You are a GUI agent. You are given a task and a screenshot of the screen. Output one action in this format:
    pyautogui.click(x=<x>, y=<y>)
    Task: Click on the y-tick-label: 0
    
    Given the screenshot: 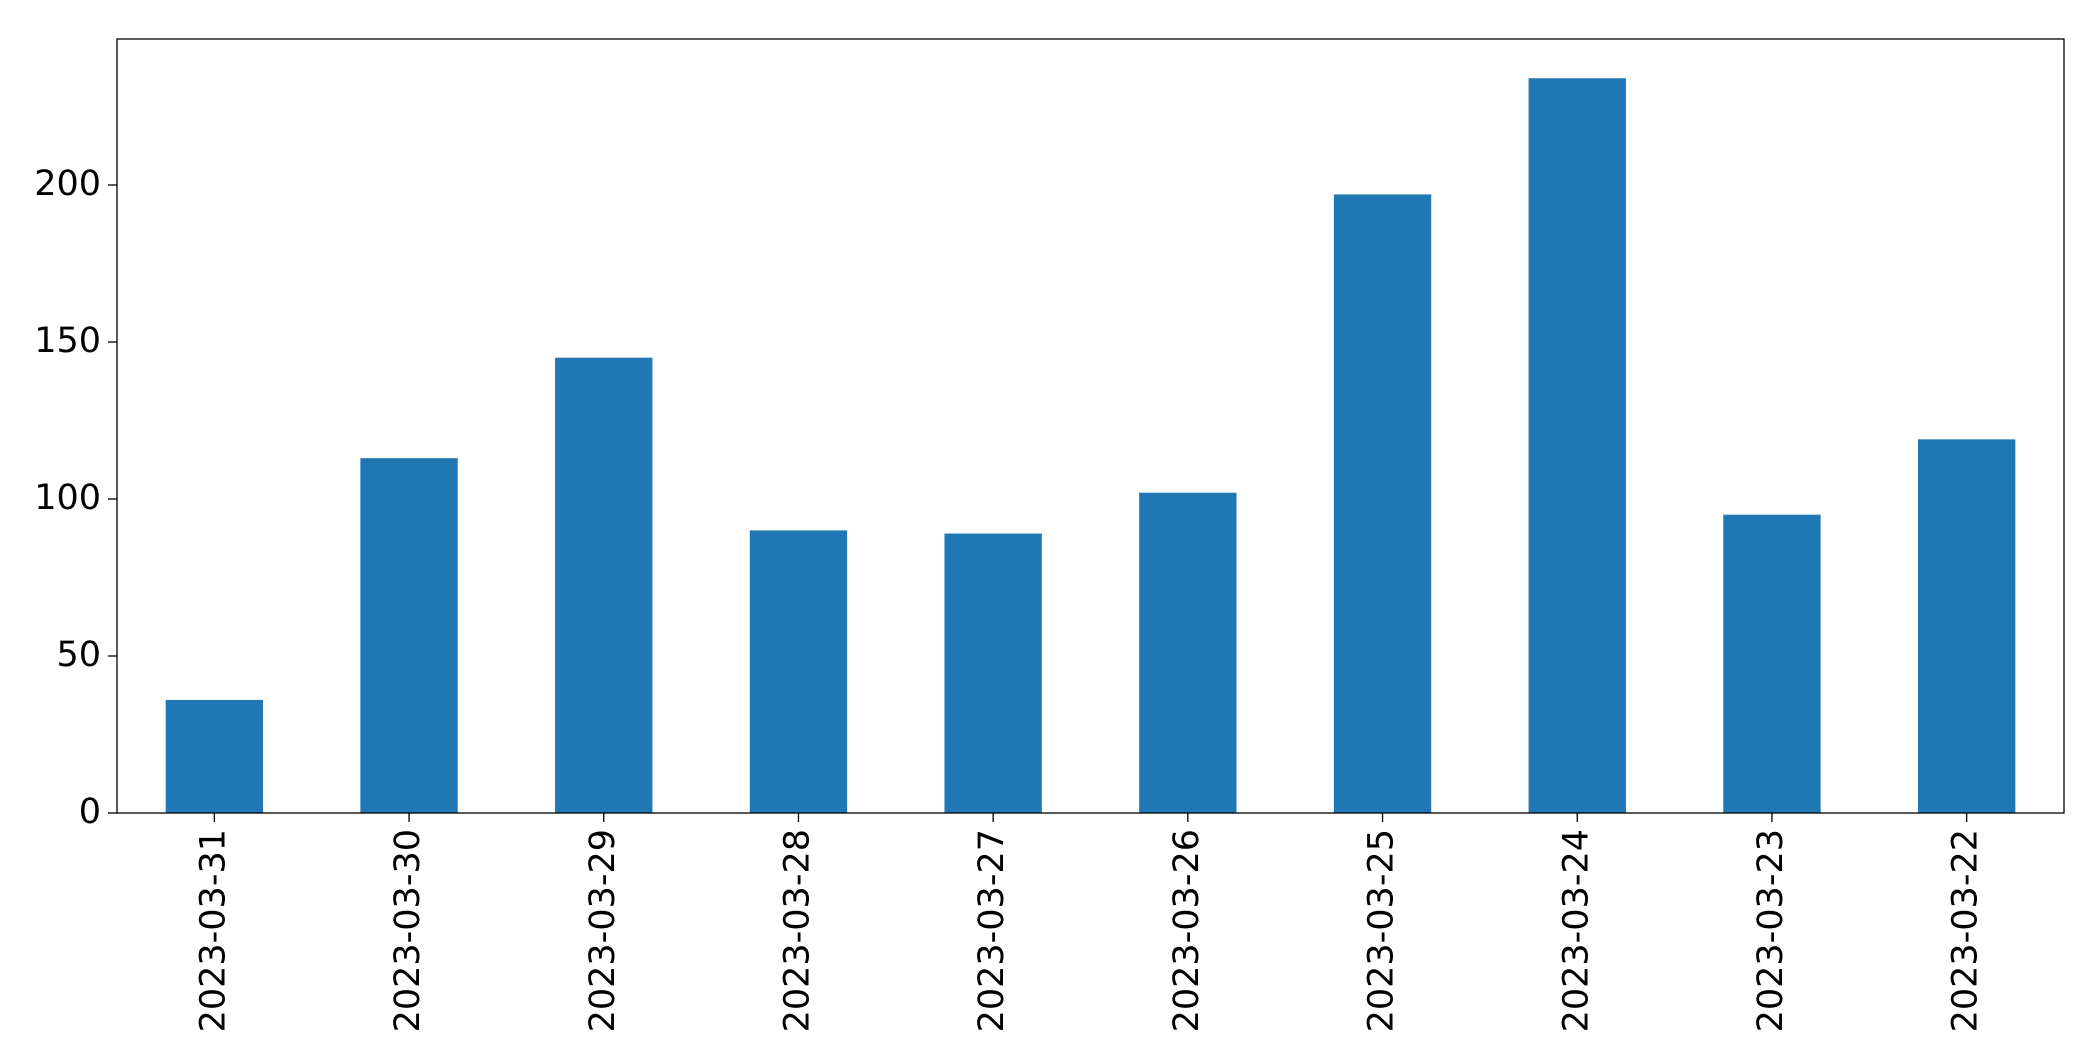 What is the action you would take?
    pyautogui.click(x=90, y=812)
    